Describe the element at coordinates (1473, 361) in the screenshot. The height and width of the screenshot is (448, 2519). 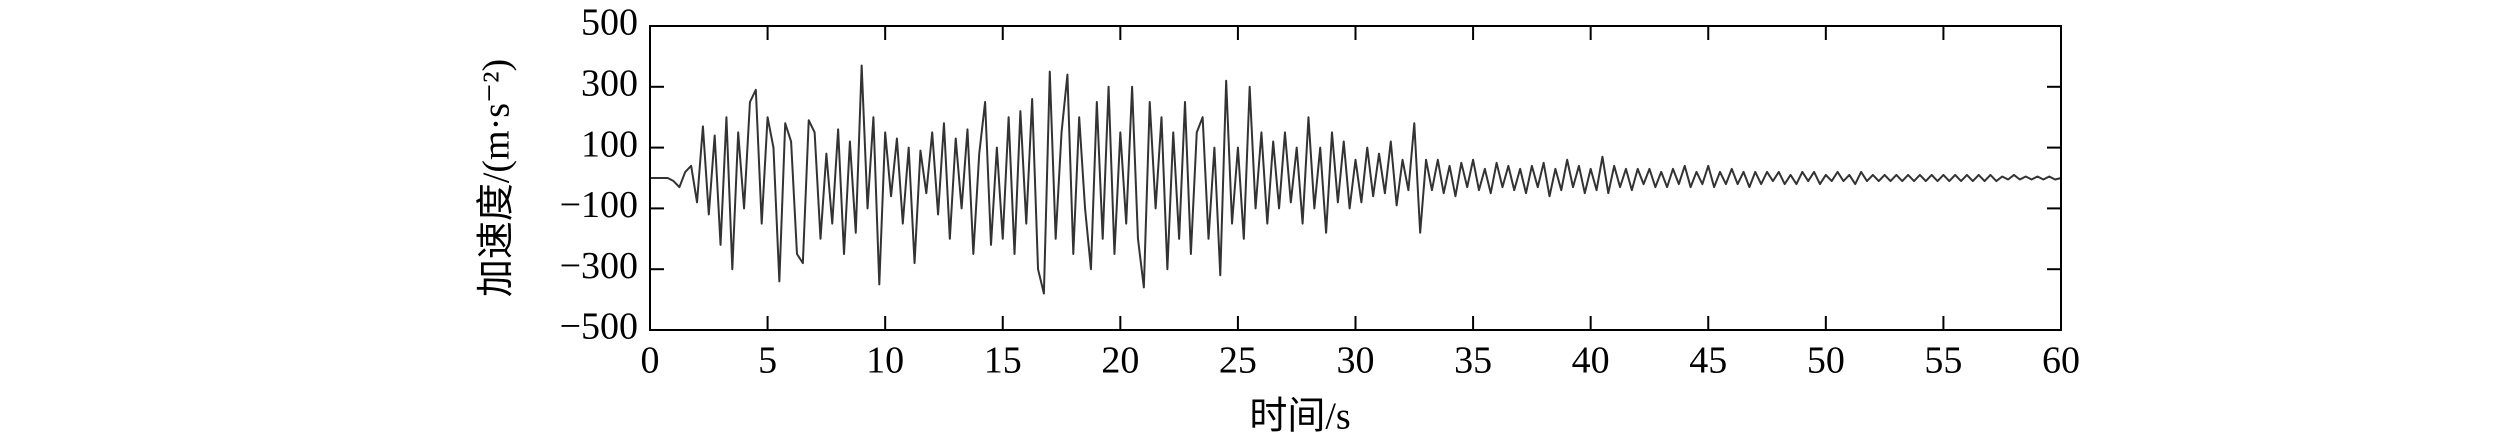
I see `x-tick-label: 35` at that location.